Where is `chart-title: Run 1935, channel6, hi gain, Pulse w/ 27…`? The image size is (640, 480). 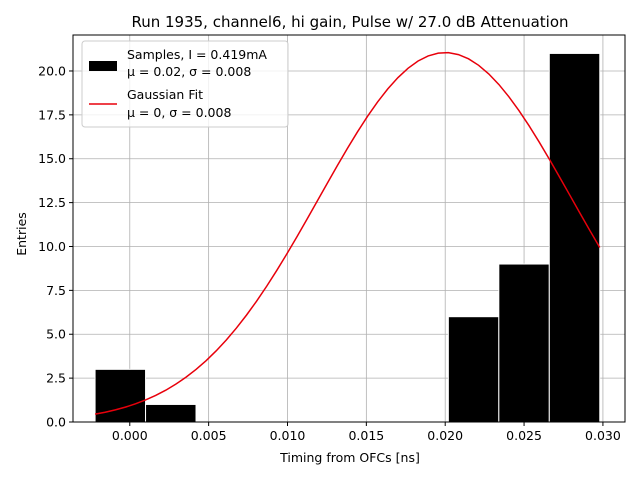
chart-title: Run 1935, channel6, hi gain, Pulse w/ 27… is located at coordinates (349, 22).